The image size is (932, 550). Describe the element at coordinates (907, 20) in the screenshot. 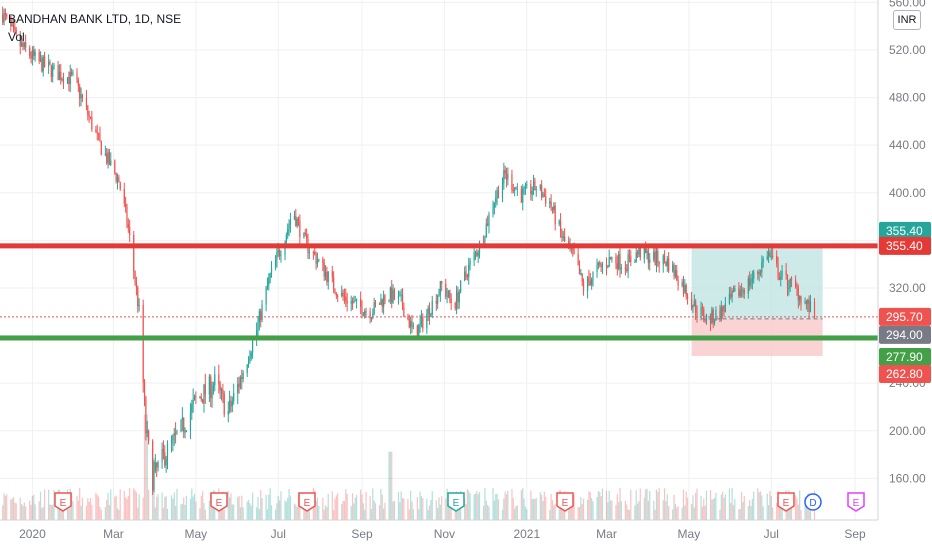

I see `currency-badge: INR` at that location.